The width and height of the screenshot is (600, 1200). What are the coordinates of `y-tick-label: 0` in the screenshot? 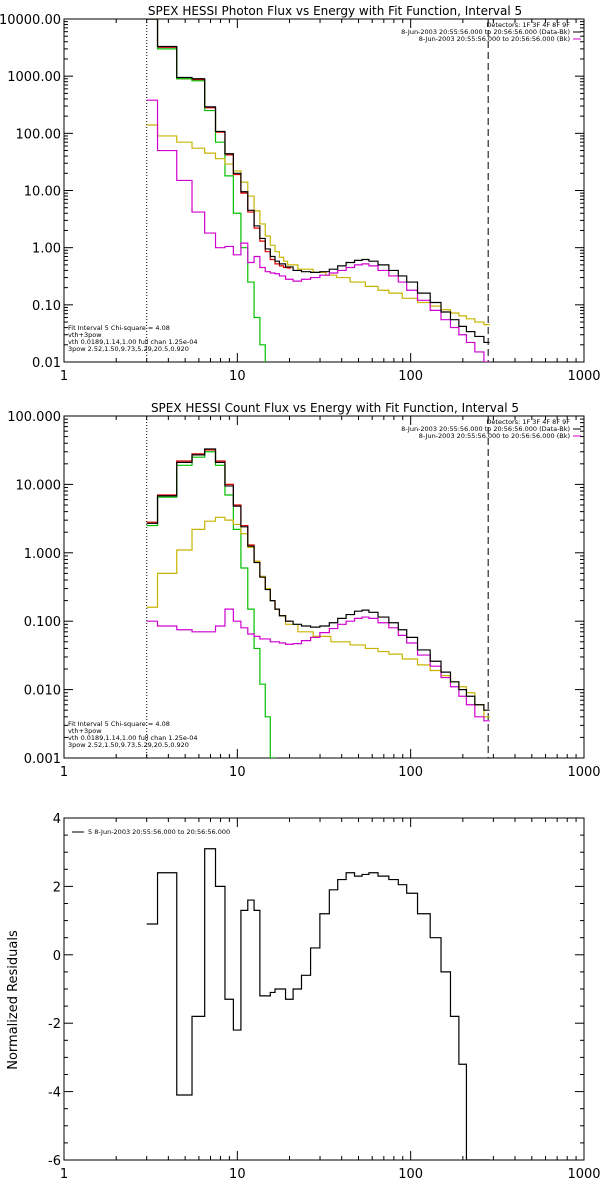 It's located at (57, 956).